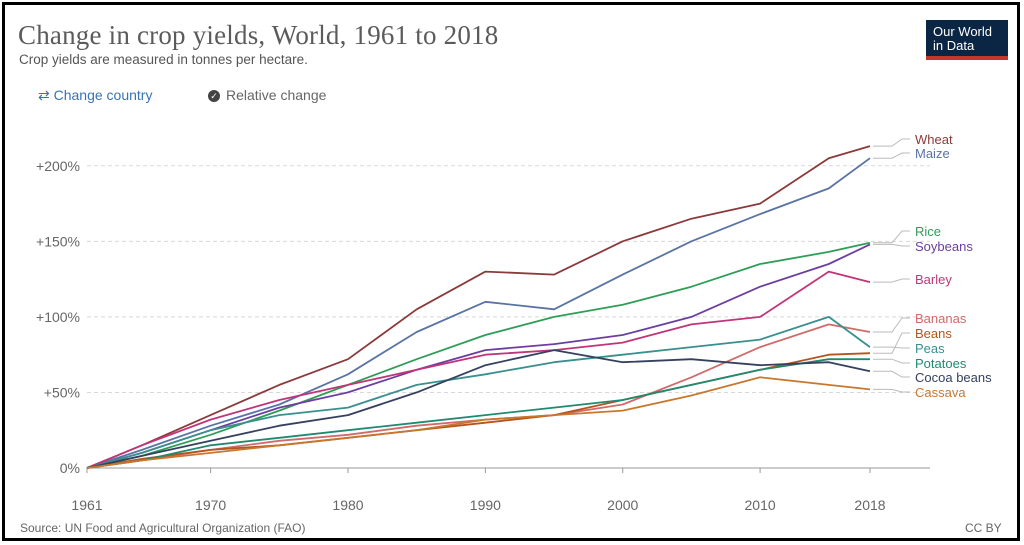 Image resolution: width=1024 pixels, height=545 pixels. What do you see at coordinates (983, 528) in the screenshot?
I see `license-link: CC BY` at bounding box center [983, 528].